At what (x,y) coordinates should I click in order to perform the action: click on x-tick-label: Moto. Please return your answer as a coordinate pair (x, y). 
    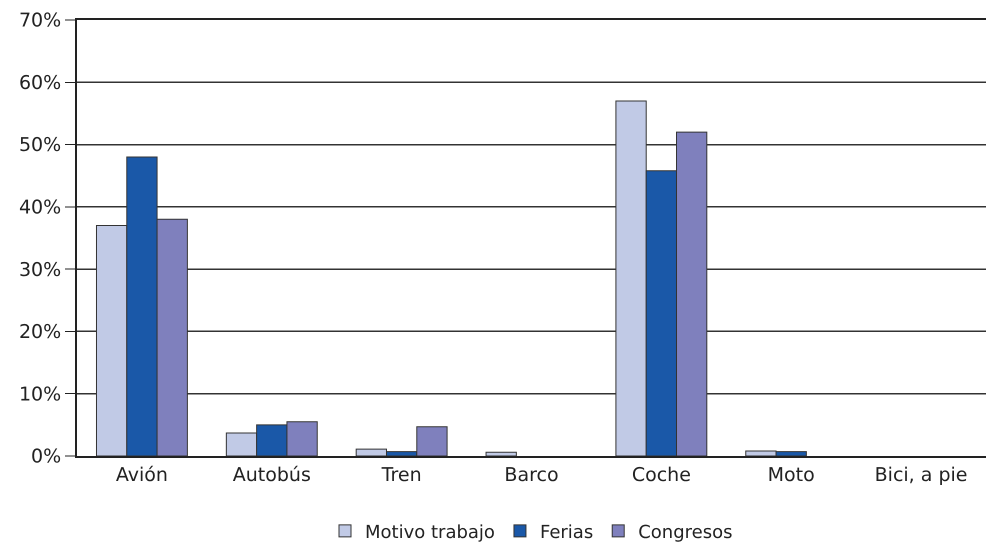
    Looking at the image, I should click on (791, 475).